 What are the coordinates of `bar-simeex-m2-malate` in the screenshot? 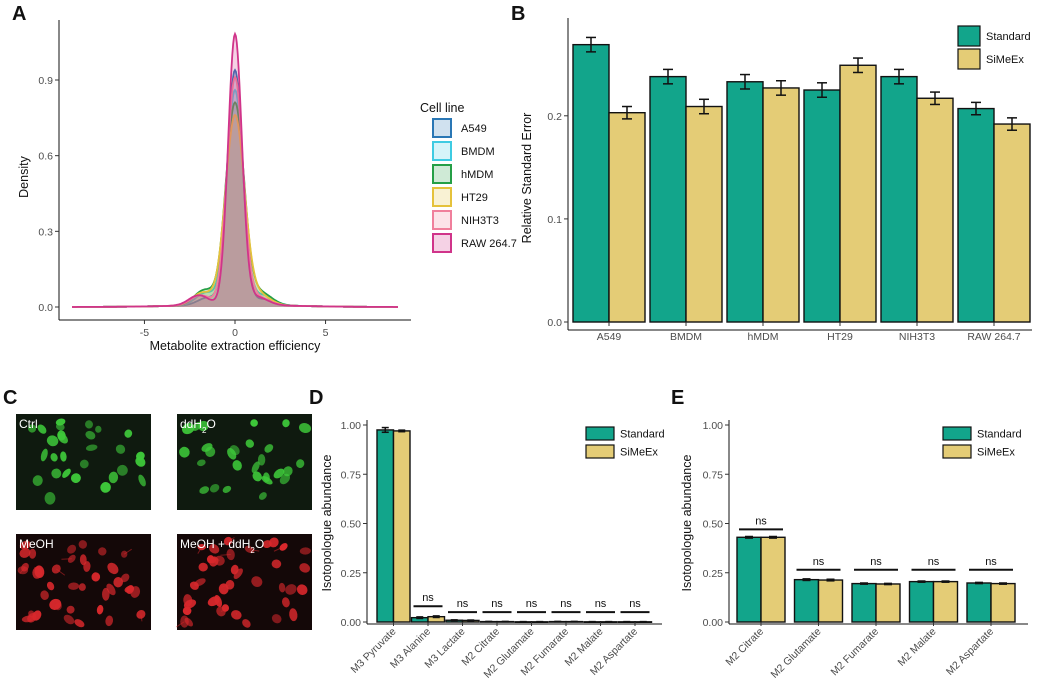 It's located at (945, 601).